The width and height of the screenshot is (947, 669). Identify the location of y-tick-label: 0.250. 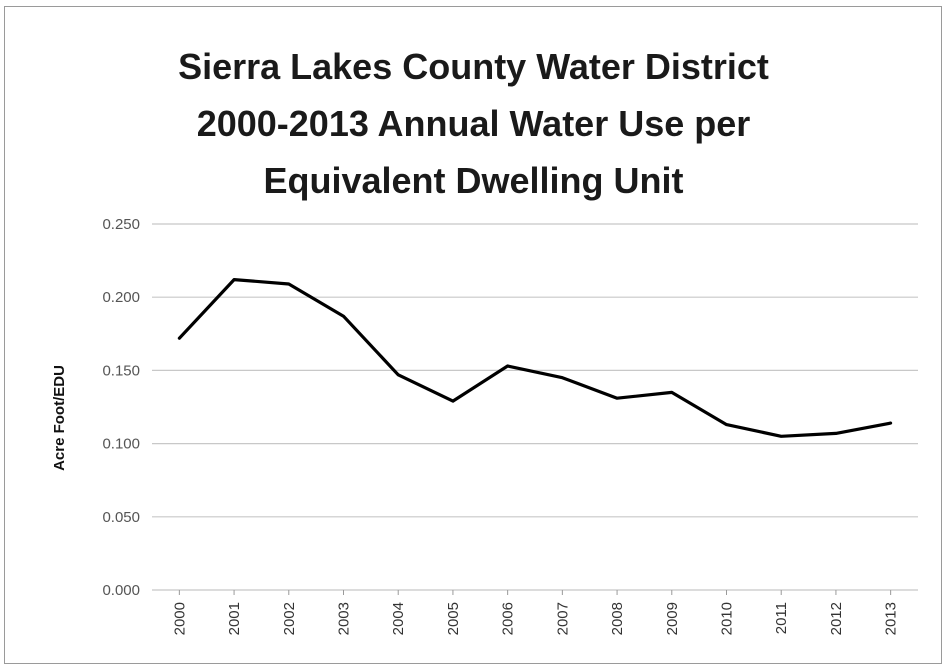
(121, 224).